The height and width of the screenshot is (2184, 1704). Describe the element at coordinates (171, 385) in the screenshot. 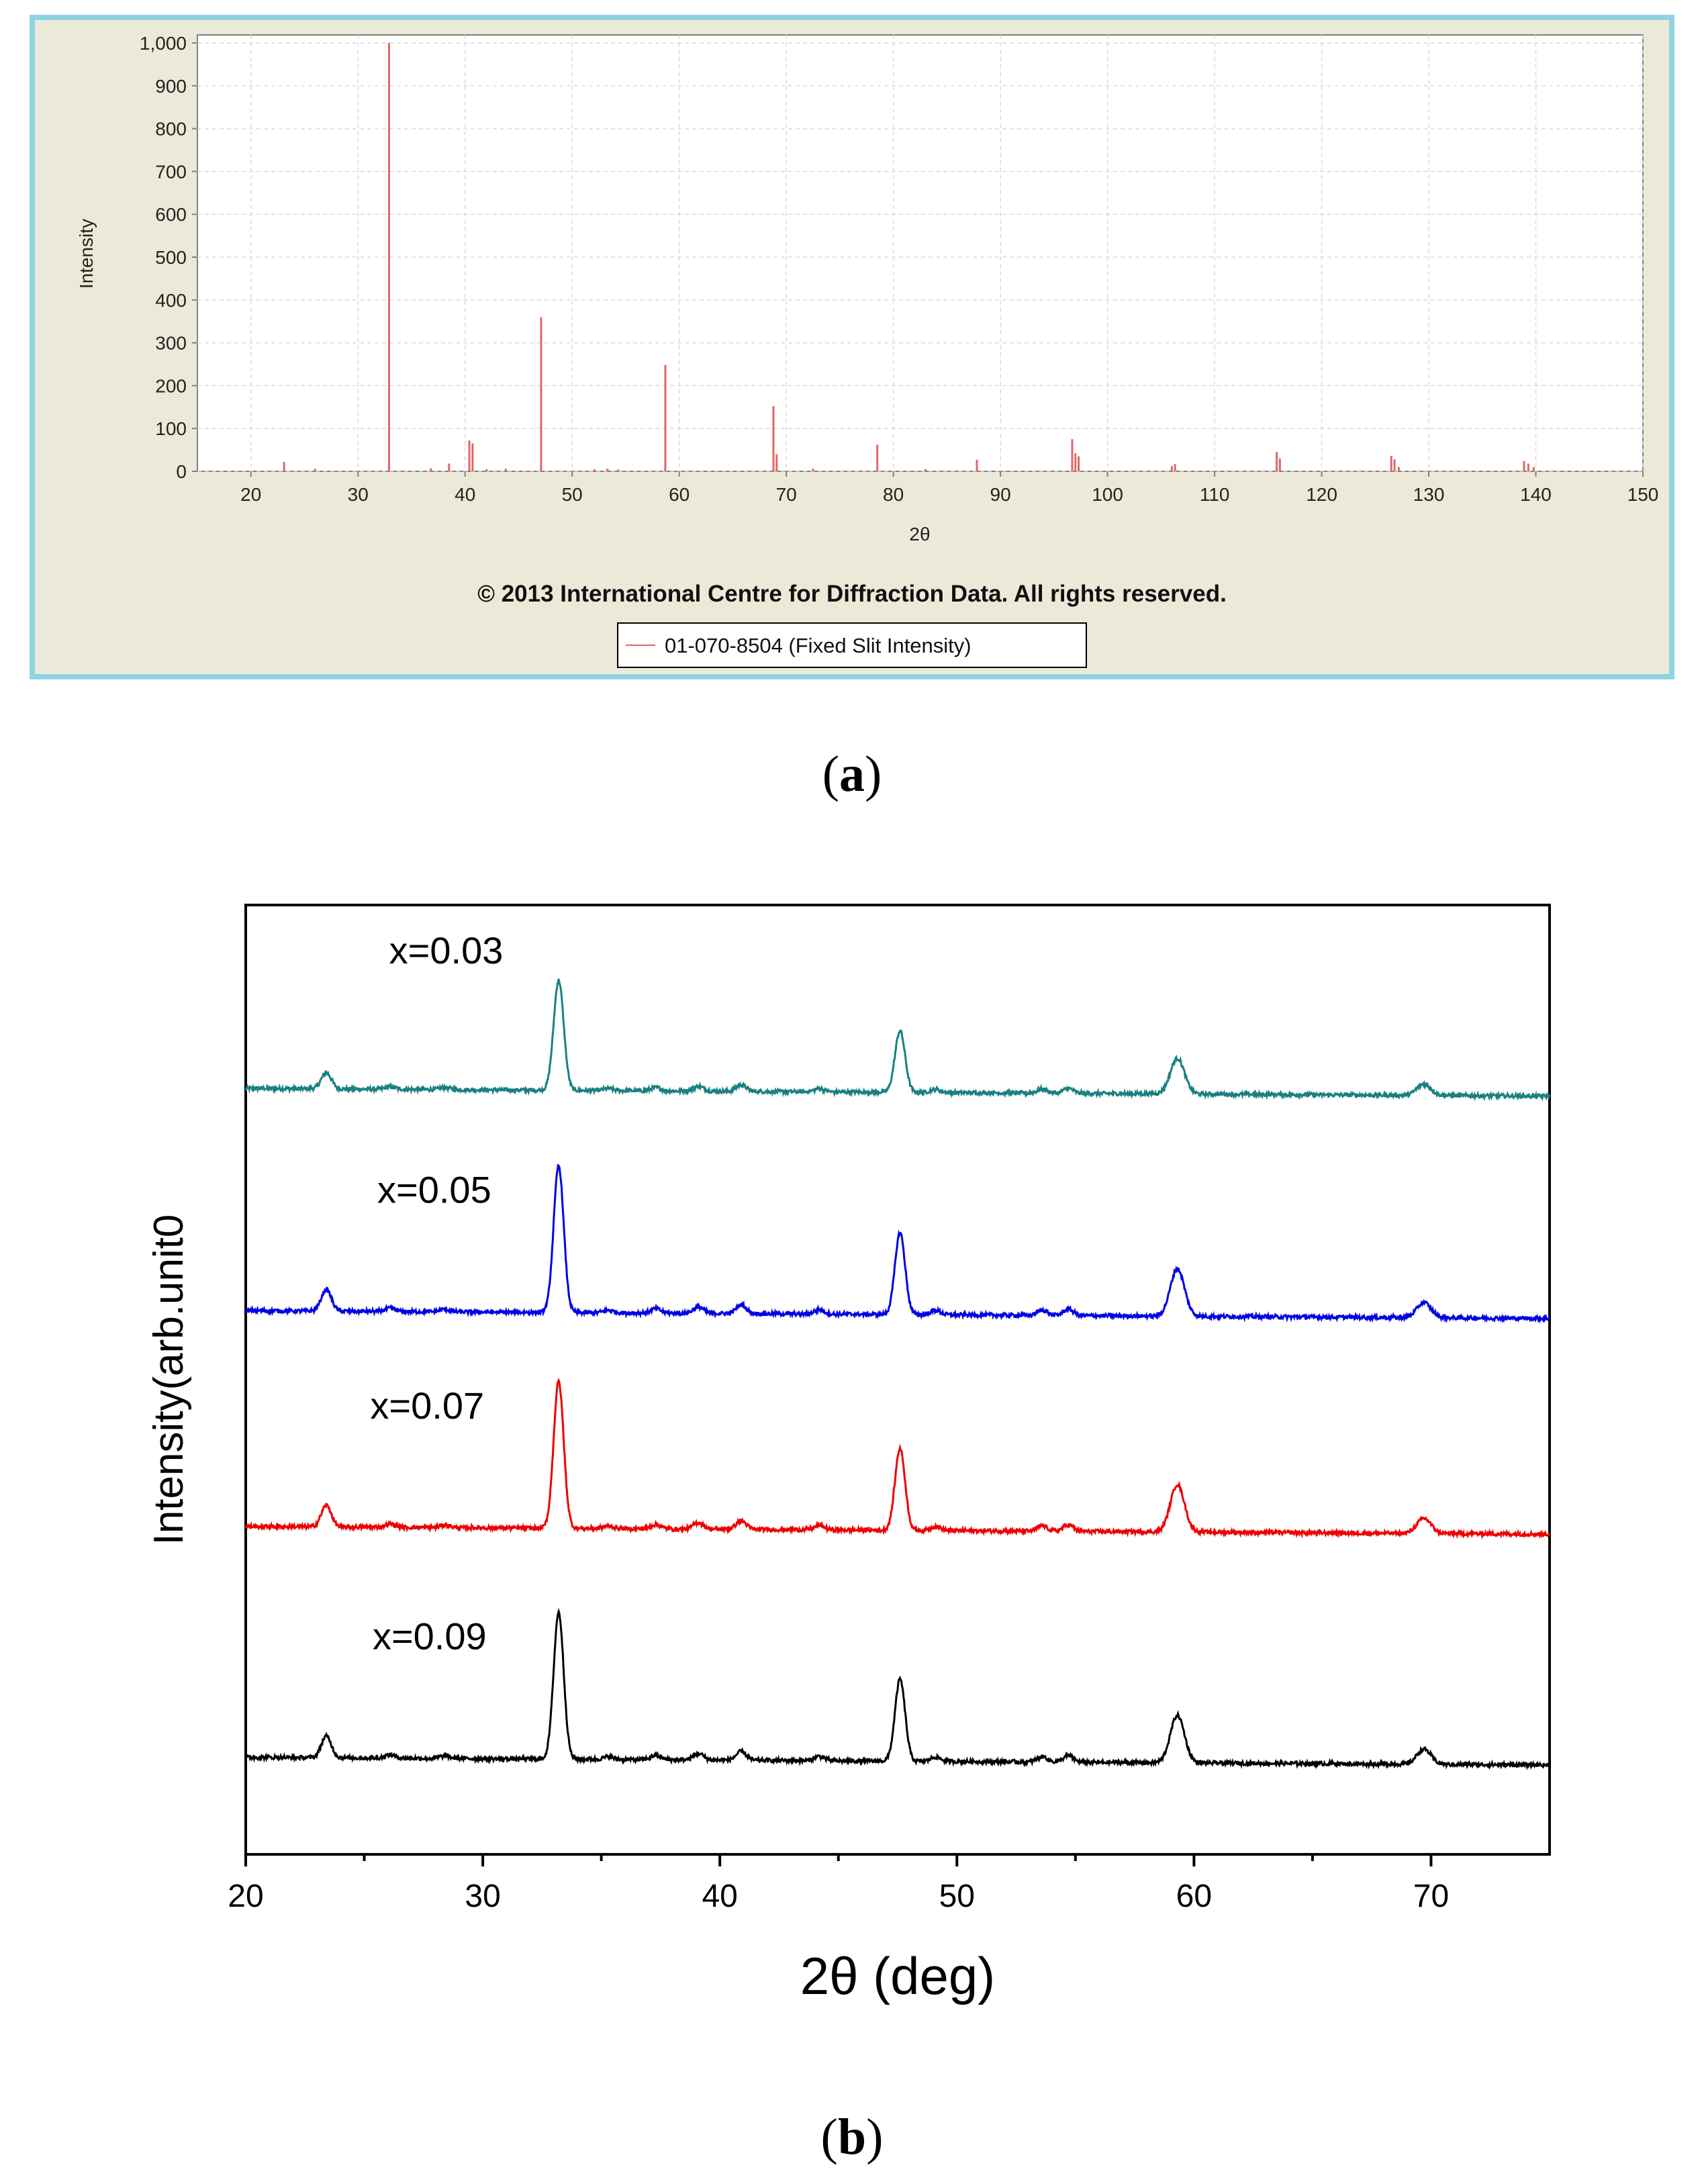

I see `chart-a-y-tick-label: 200` at that location.